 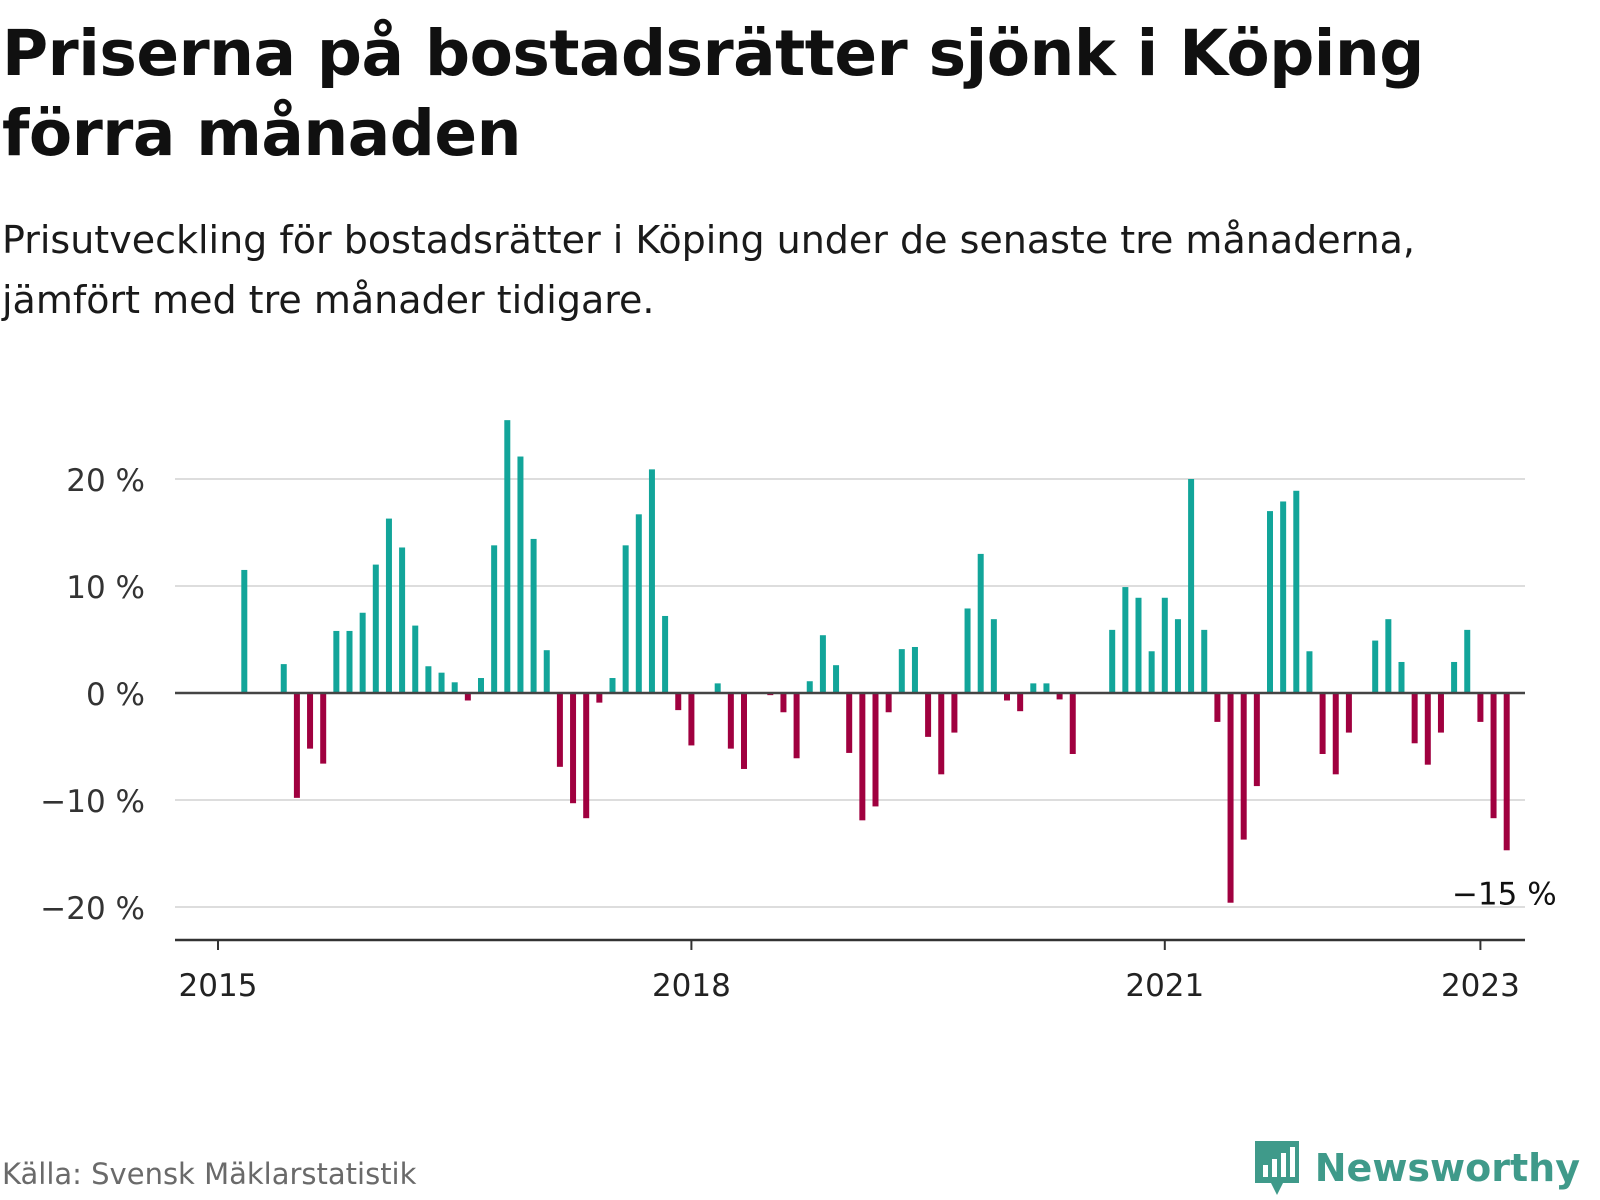 What do you see at coordinates (1276, 1168) in the screenshot?
I see `newsworthy-logo-icon` at bounding box center [1276, 1168].